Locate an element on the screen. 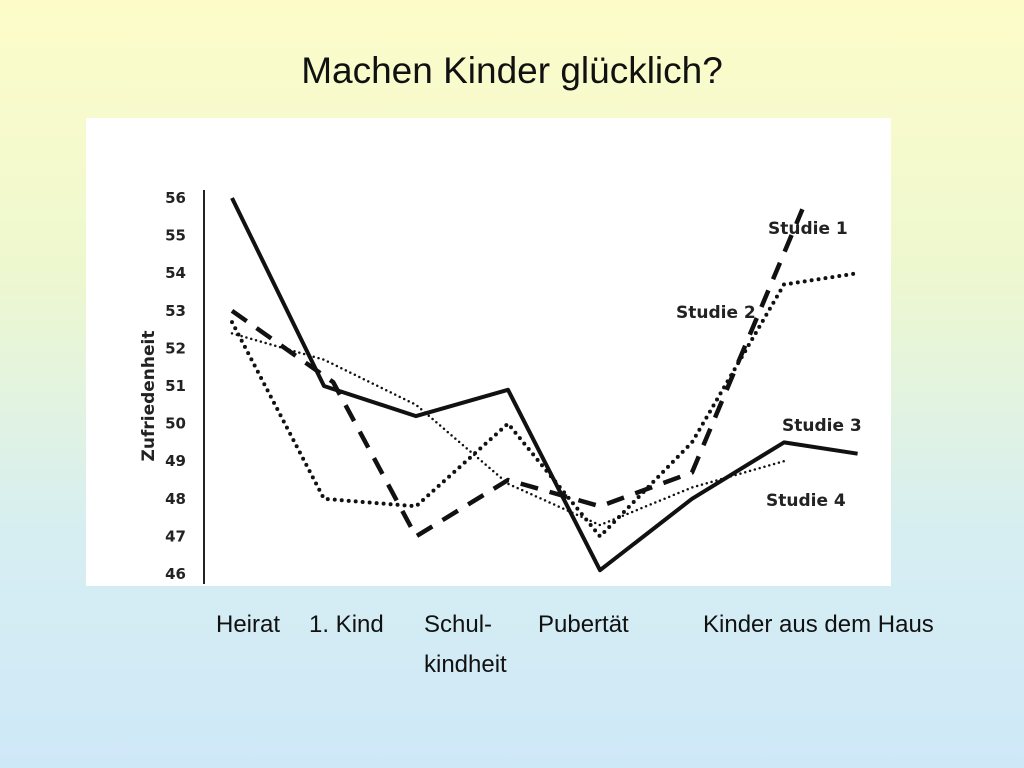 This screenshot has height=768, width=1024. y-tick-label: 49 is located at coordinates (175, 461).